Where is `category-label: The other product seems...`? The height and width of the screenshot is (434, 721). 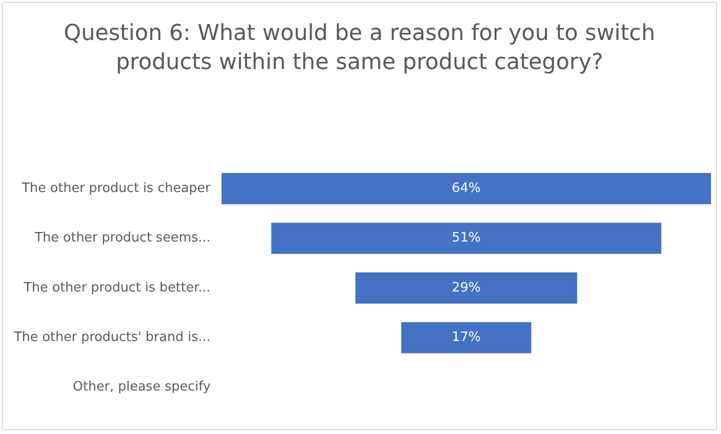 category-label: The other product seems... is located at coordinates (122, 238).